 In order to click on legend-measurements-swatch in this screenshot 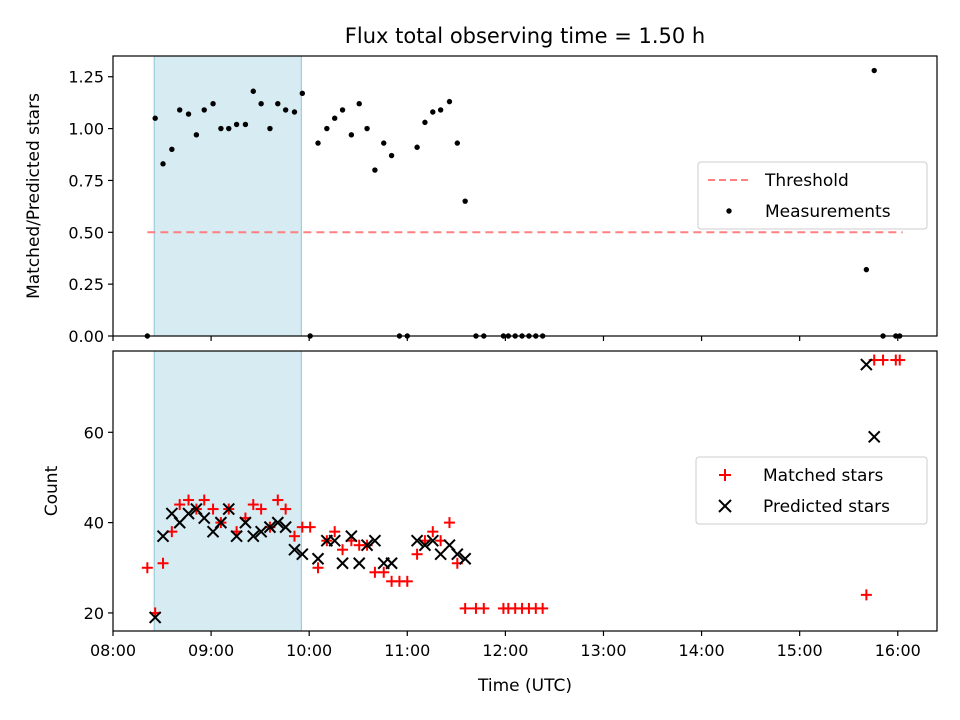, I will do `click(729, 211)`.